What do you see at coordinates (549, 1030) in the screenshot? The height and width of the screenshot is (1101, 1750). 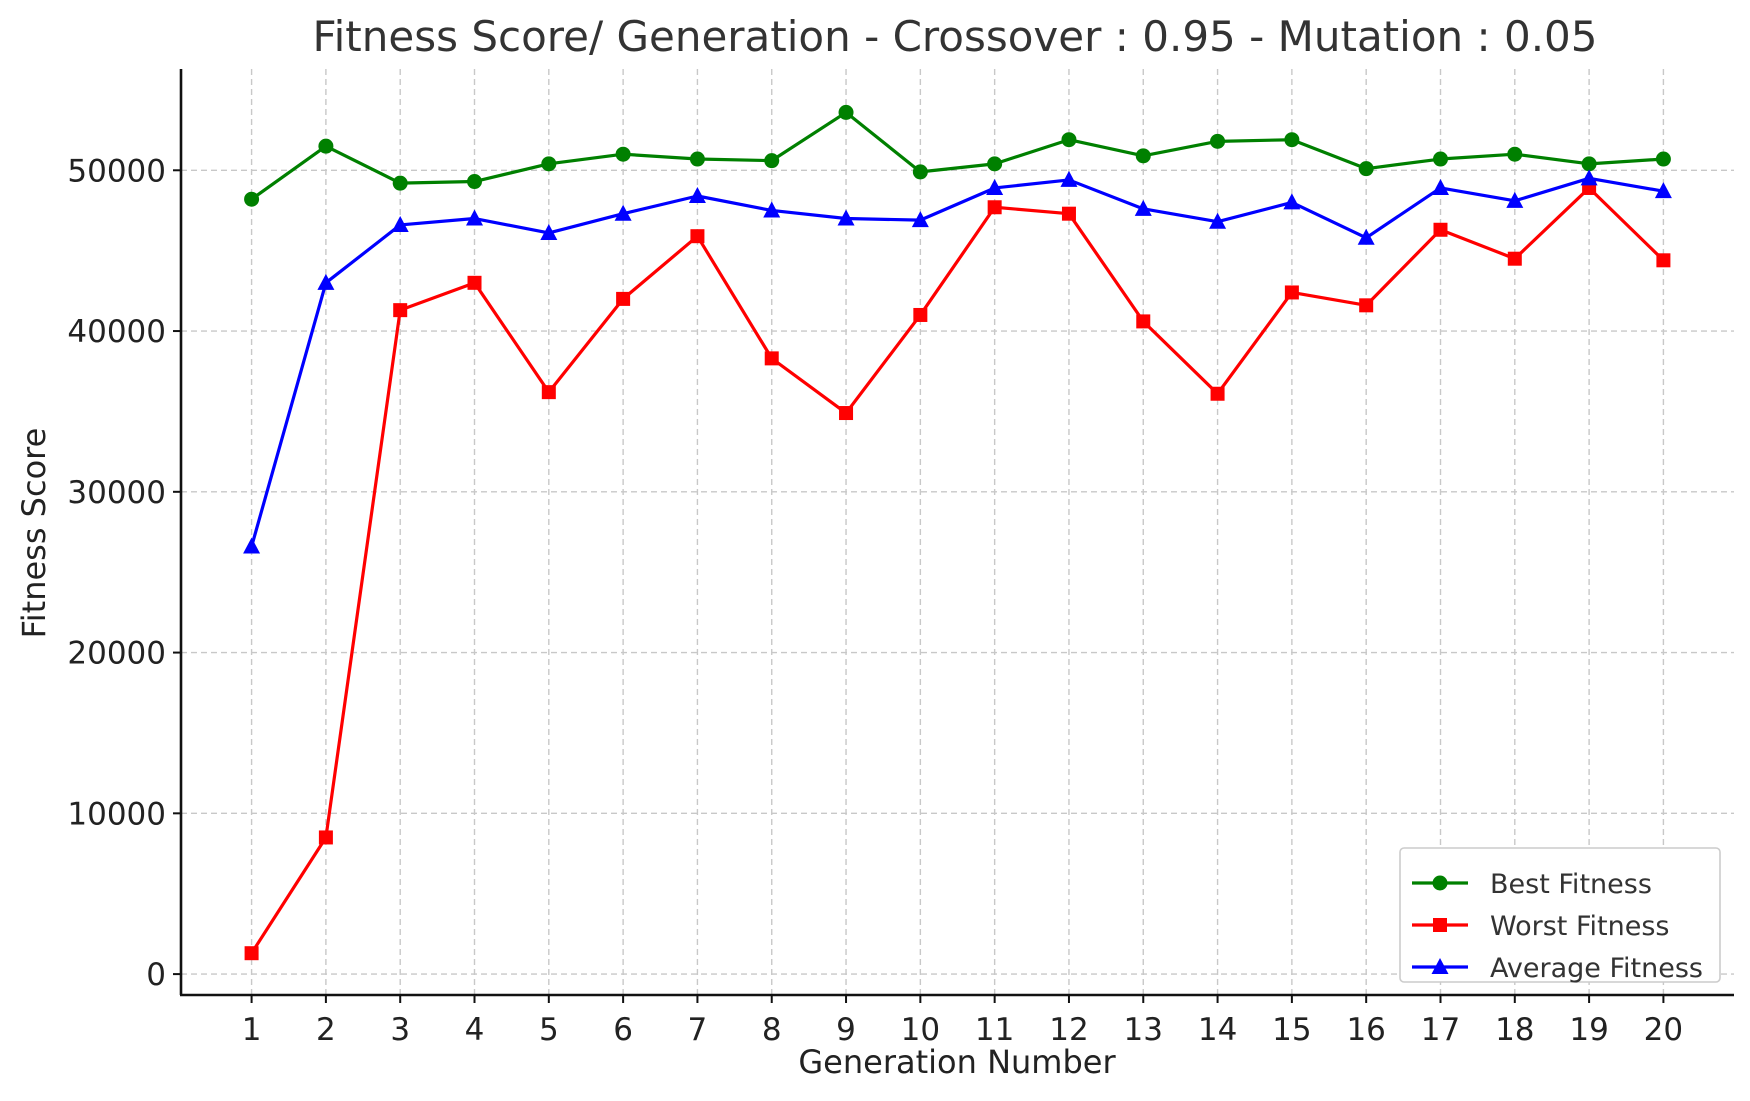 I see `x-tick-label: 5` at bounding box center [549, 1030].